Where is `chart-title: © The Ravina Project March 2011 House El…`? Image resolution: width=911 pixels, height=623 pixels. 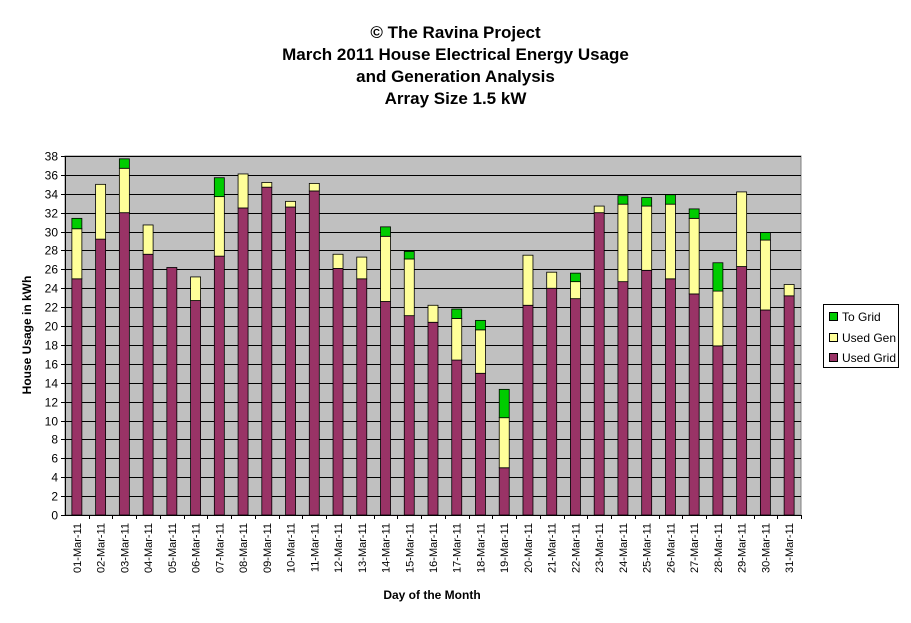
chart-title: © The Ravina Project March 2011 House El… is located at coordinates (455, 66).